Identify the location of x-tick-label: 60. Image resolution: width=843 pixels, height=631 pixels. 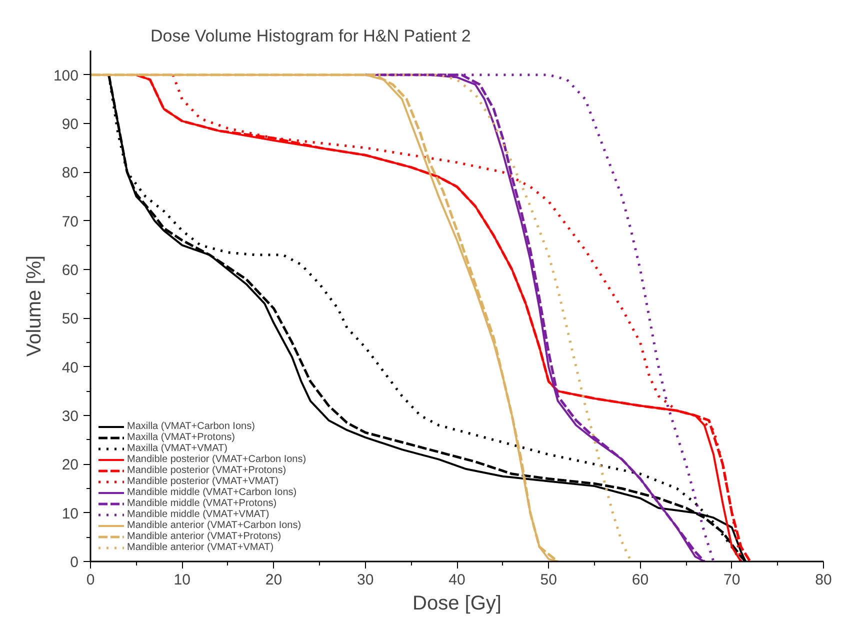
(640, 580).